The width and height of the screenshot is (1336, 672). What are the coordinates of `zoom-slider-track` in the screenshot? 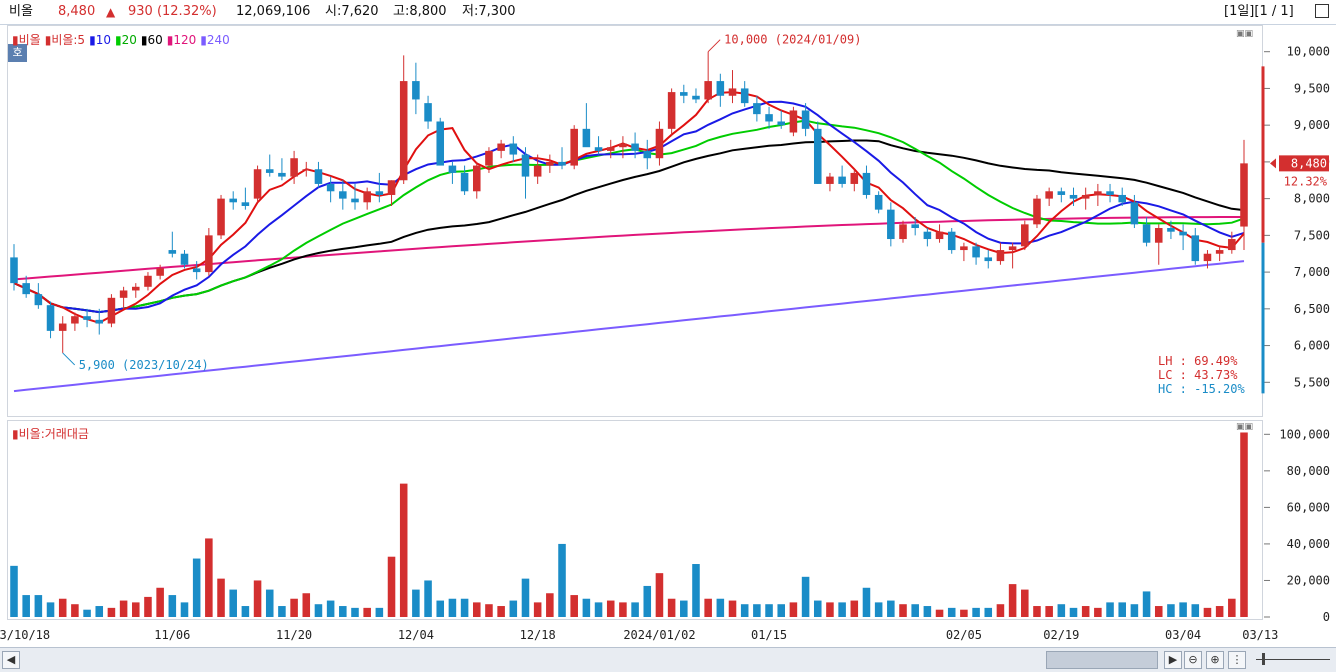 It's located at (1293, 659).